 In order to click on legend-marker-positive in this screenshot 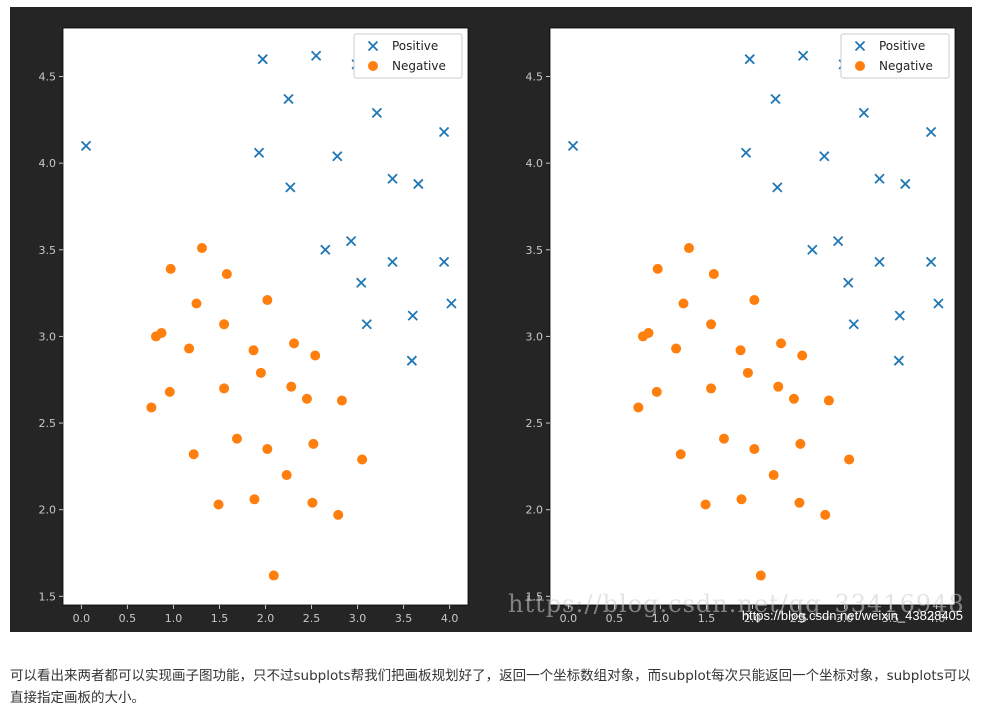, I will do `click(860, 46)`.